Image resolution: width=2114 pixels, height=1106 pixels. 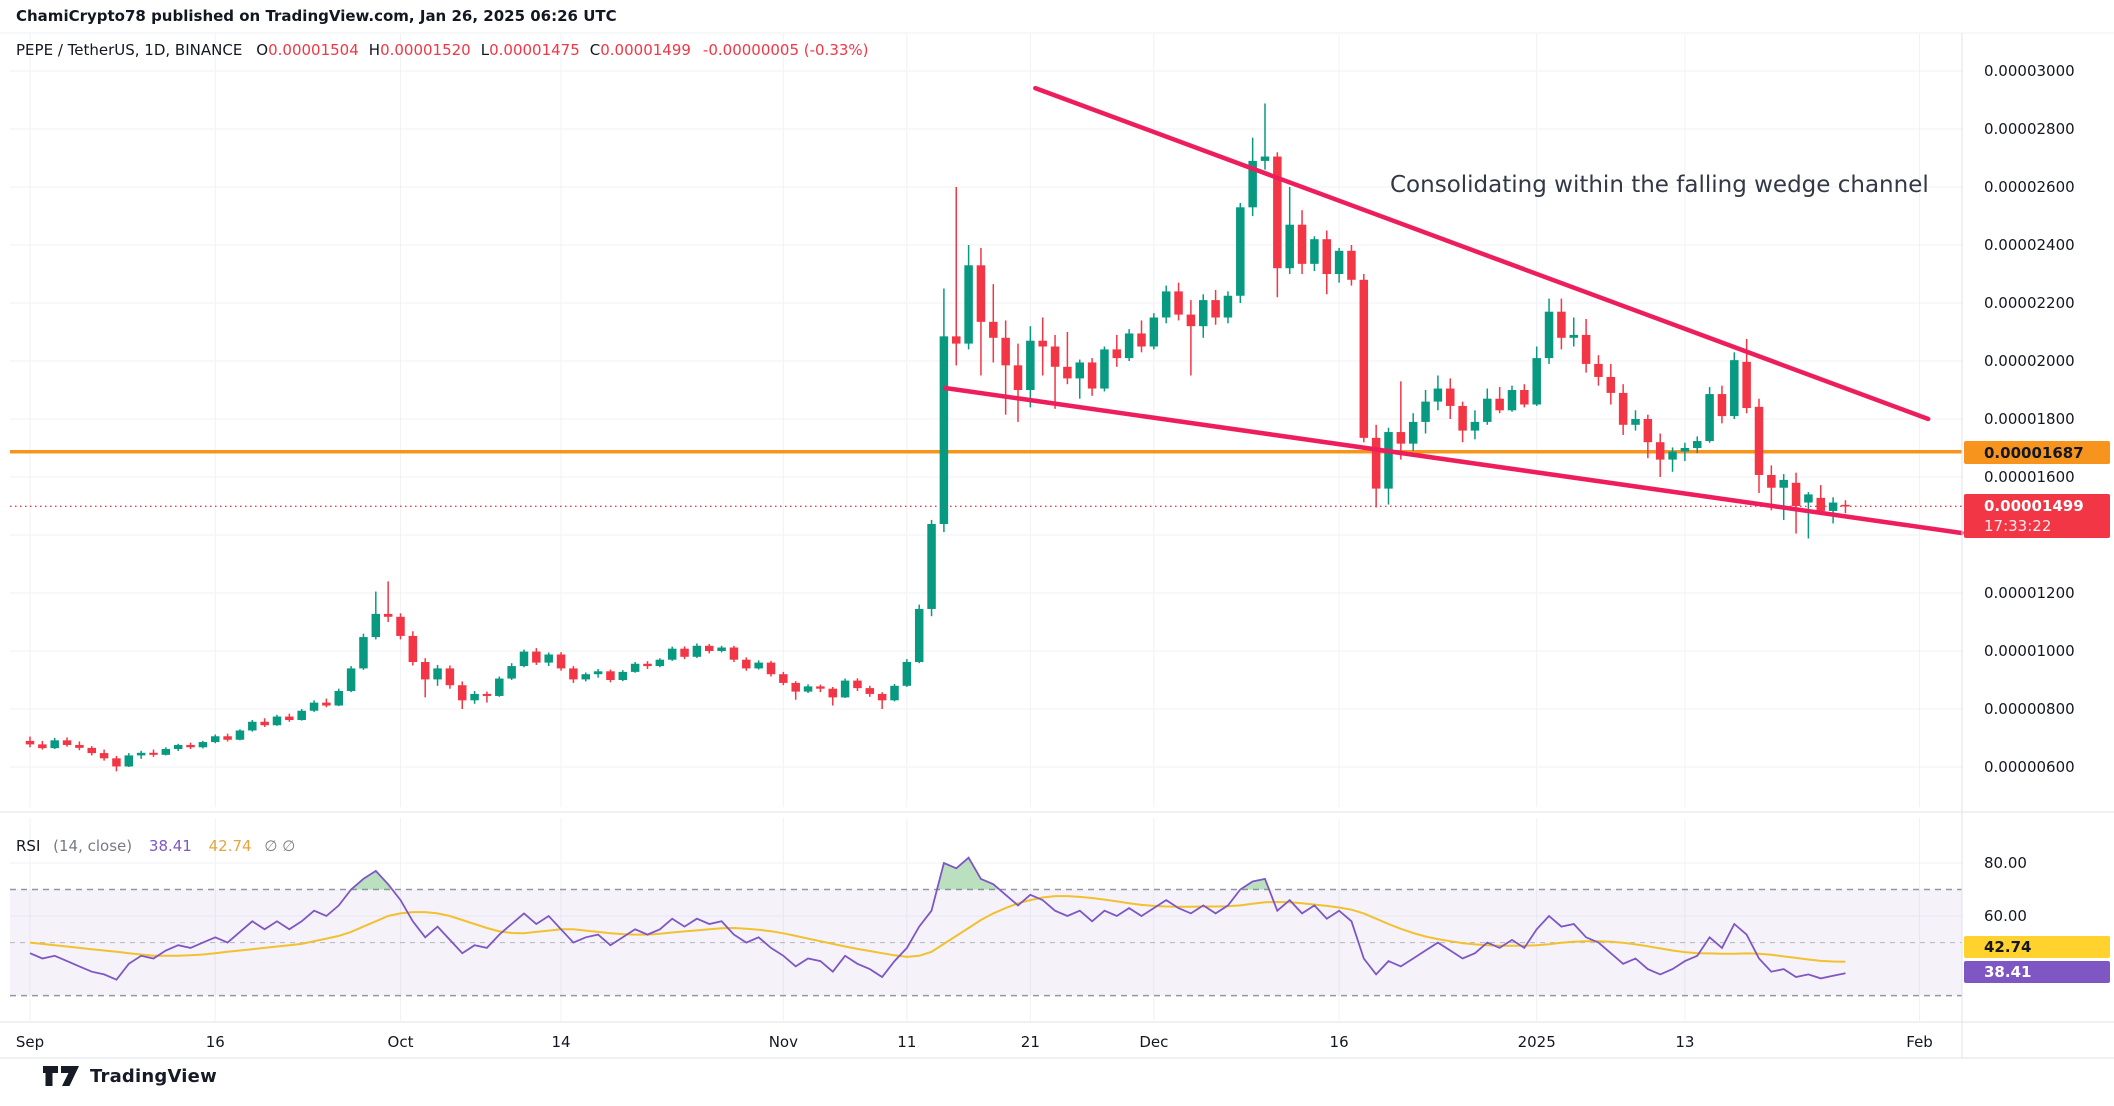 I want to click on rsi-params: (14, close), so click(x=93, y=846).